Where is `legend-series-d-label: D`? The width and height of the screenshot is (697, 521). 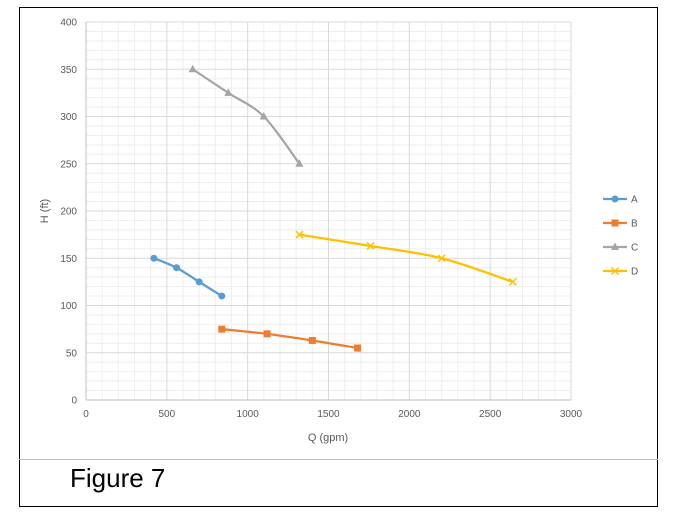 legend-series-d-label: D is located at coordinates (634, 272).